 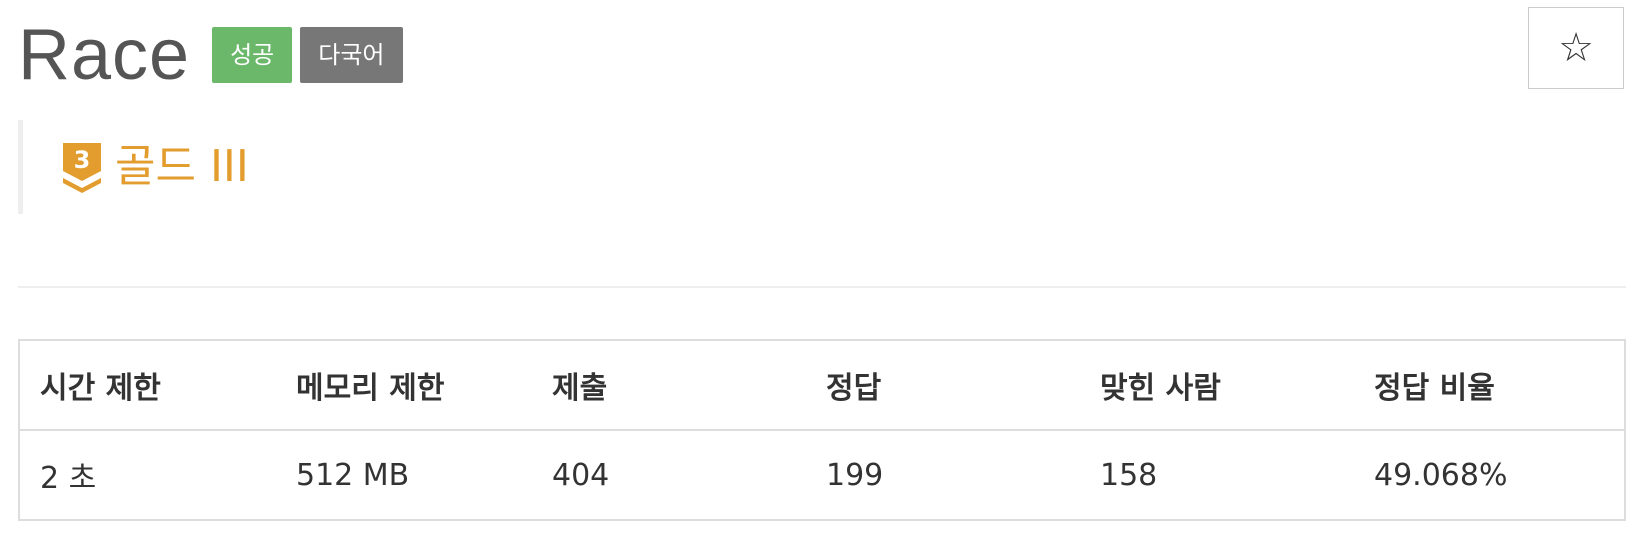 What do you see at coordinates (82, 160) in the screenshot?
I see `tier-number: 3` at bounding box center [82, 160].